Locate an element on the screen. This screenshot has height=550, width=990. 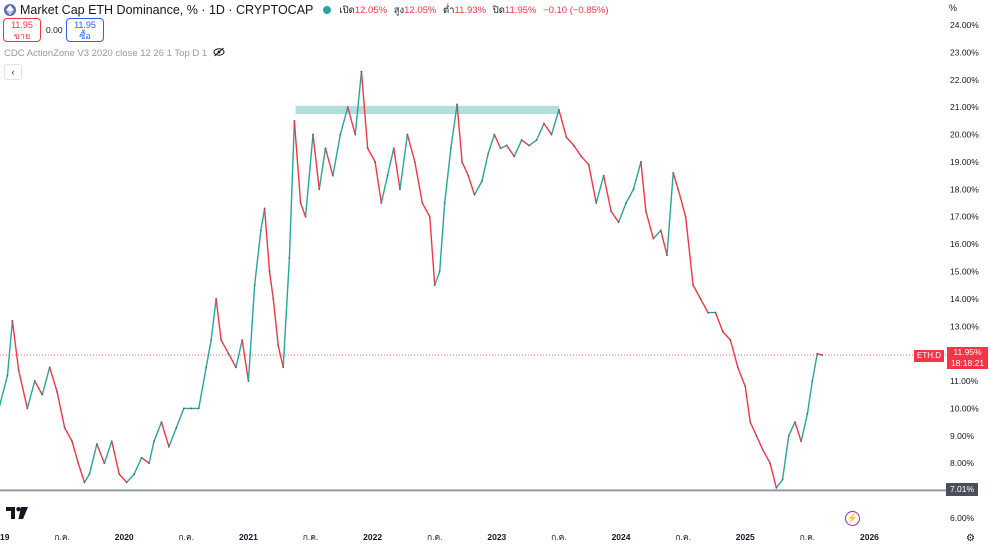
support-level-tag: 7.01% is located at coordinates (962, 489).